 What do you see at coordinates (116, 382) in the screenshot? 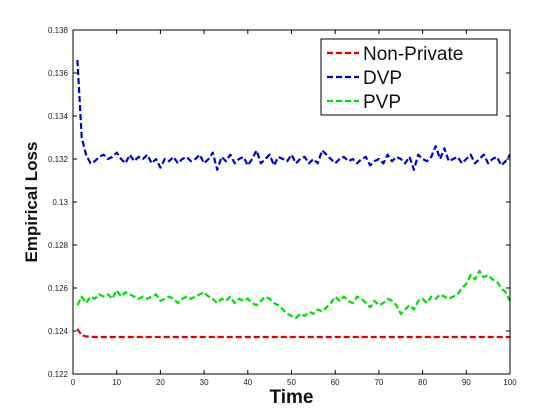
I see `x-tick-label: 10` at bounding box center [116, 382].